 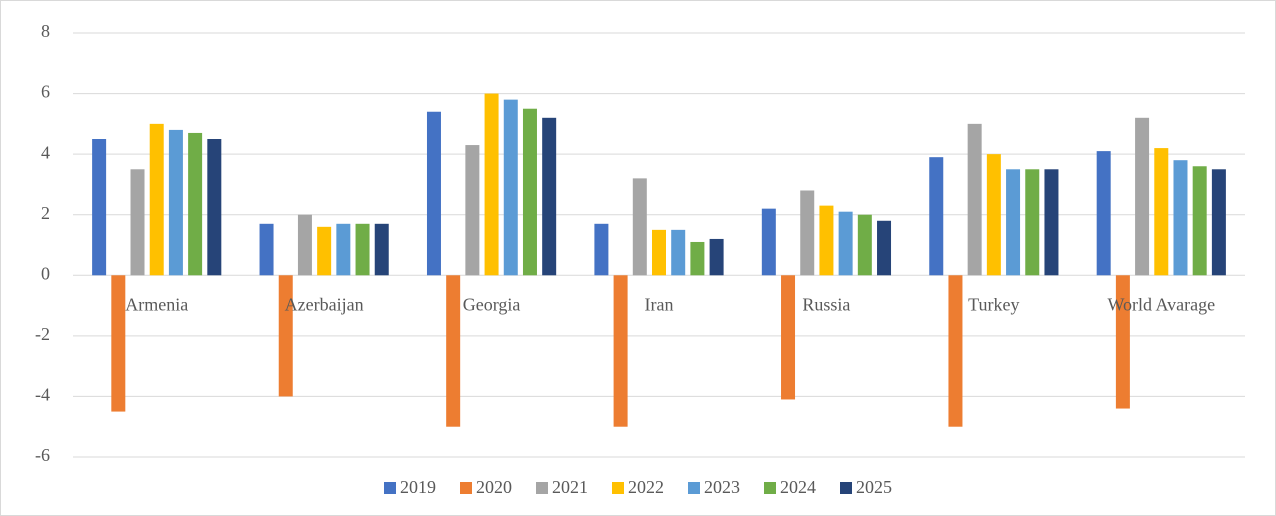 What do you see at coordinates (45, 213) in the screenshot?
I see `y-tick-label: 2` at bounding box center [45, 213].